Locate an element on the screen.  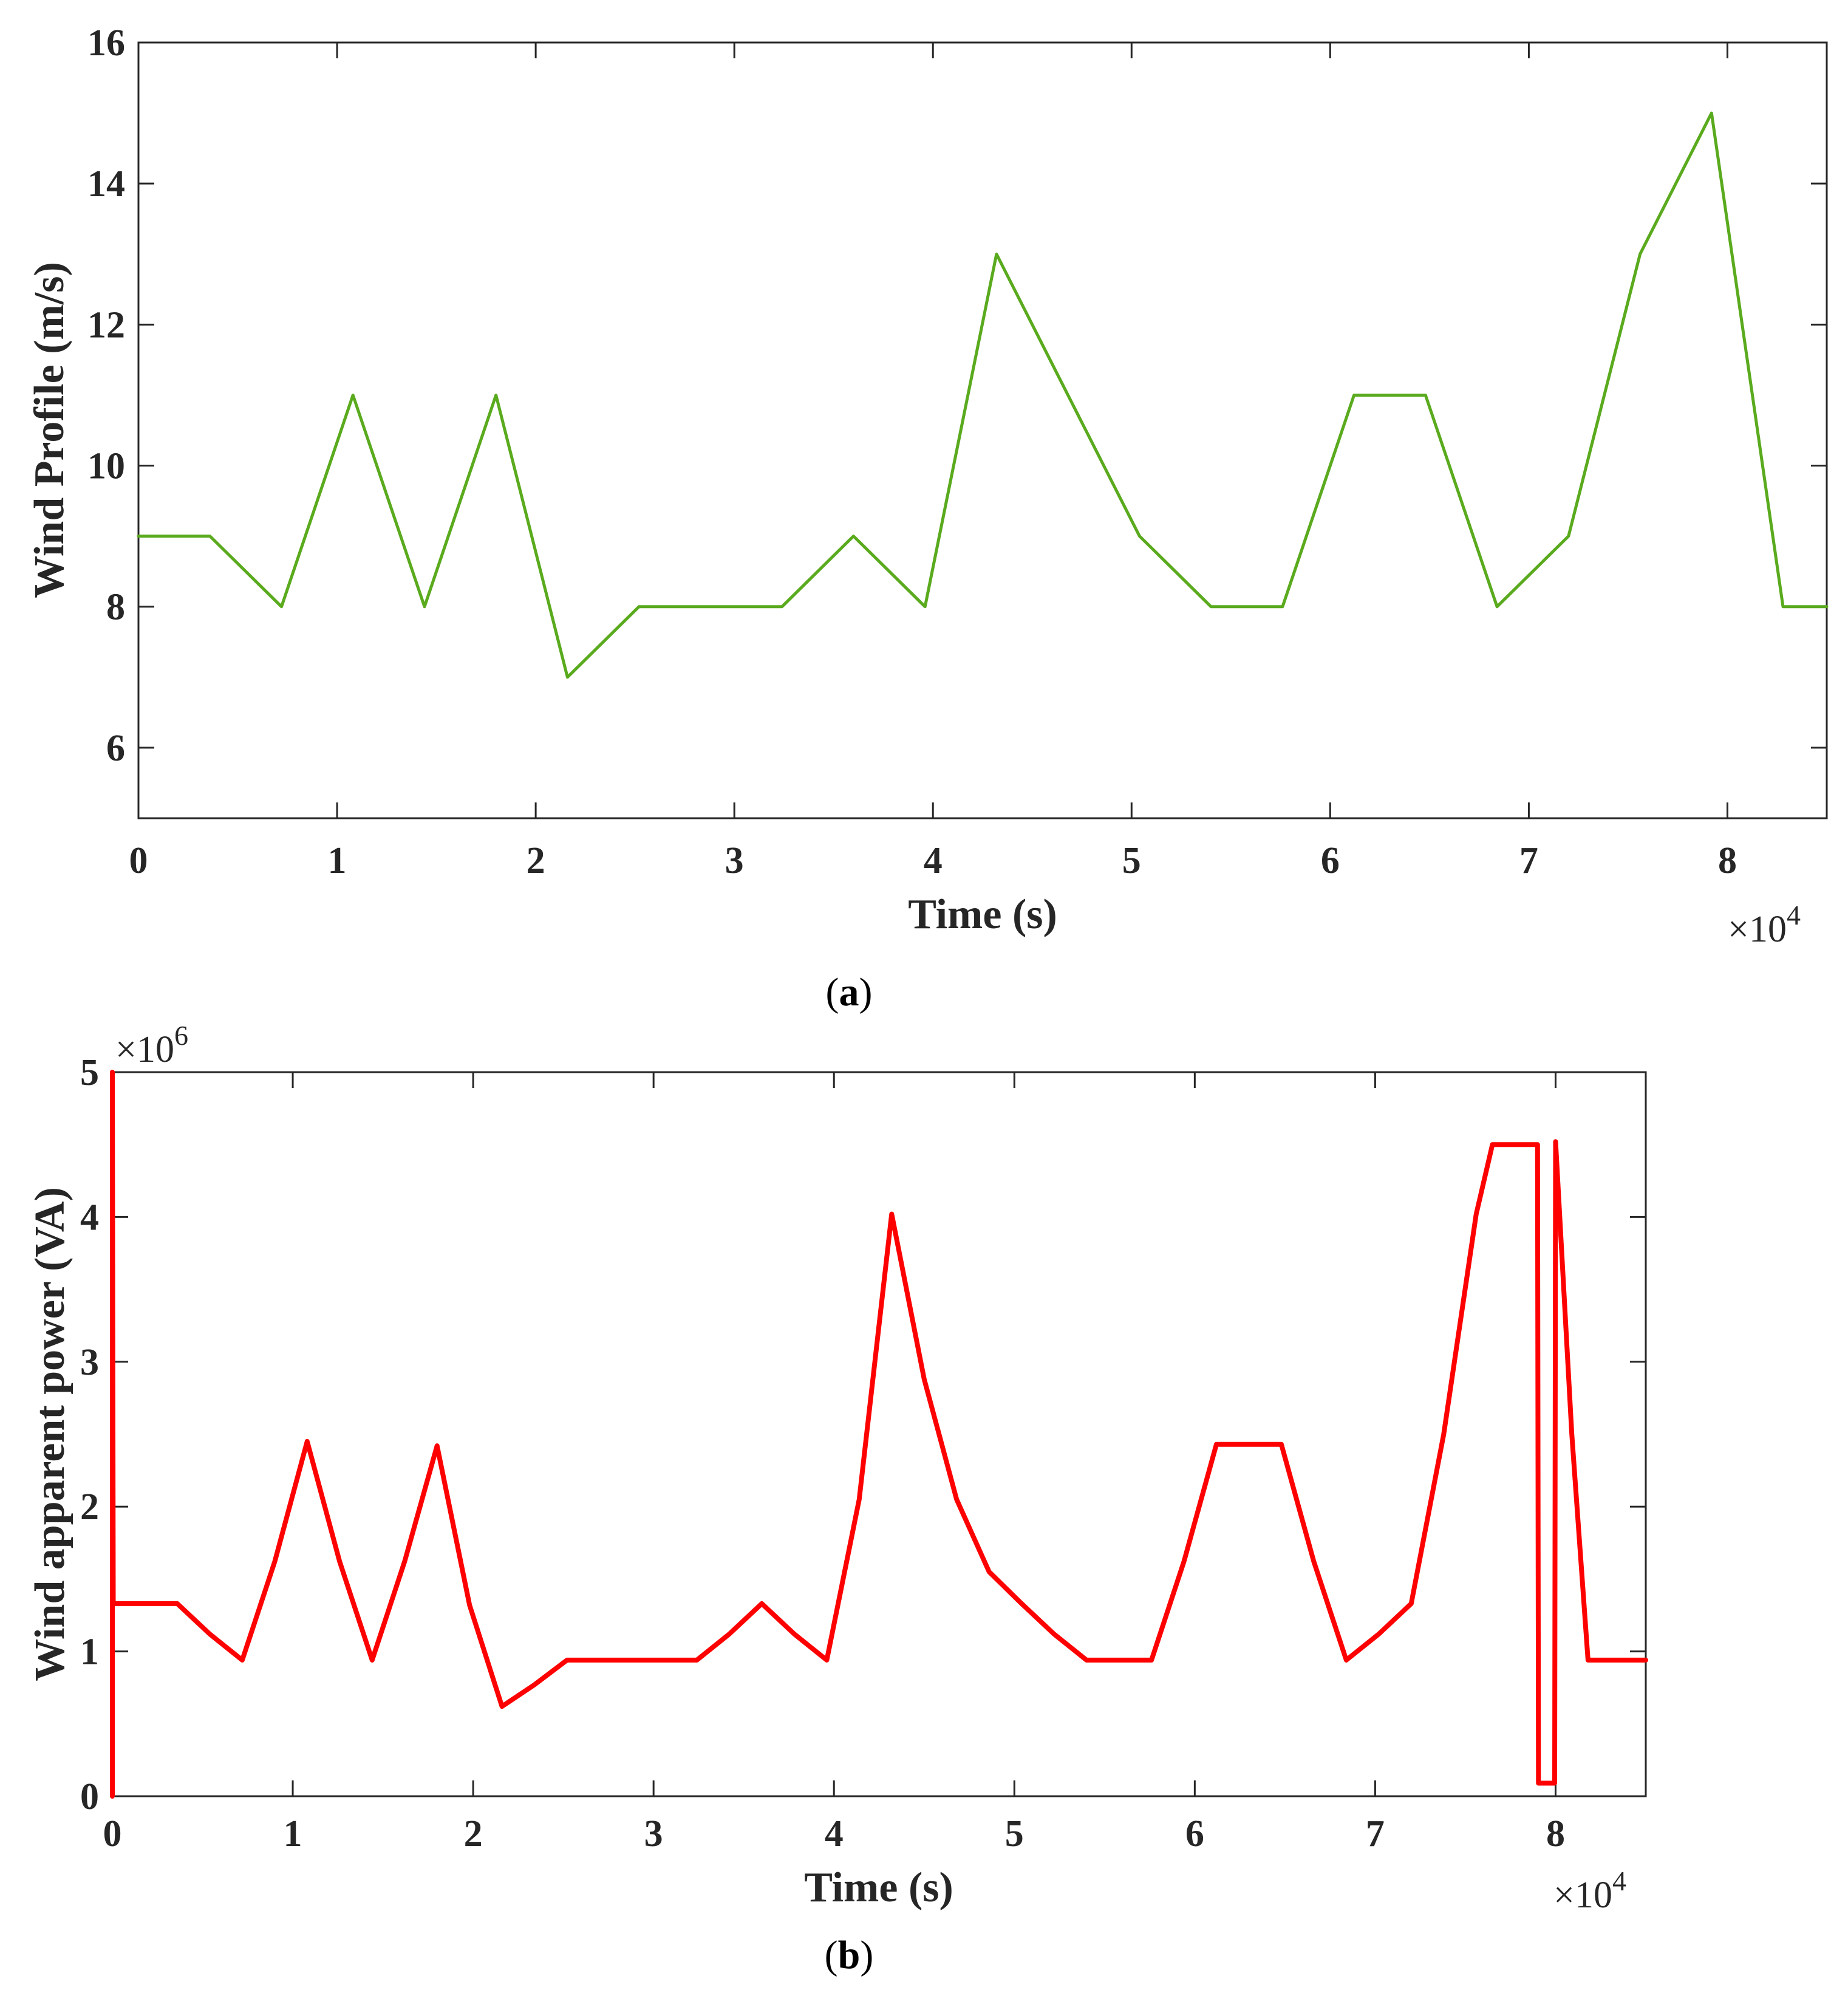
x-exponent-base-a: ×10 is located at coordinates (1757, 929).